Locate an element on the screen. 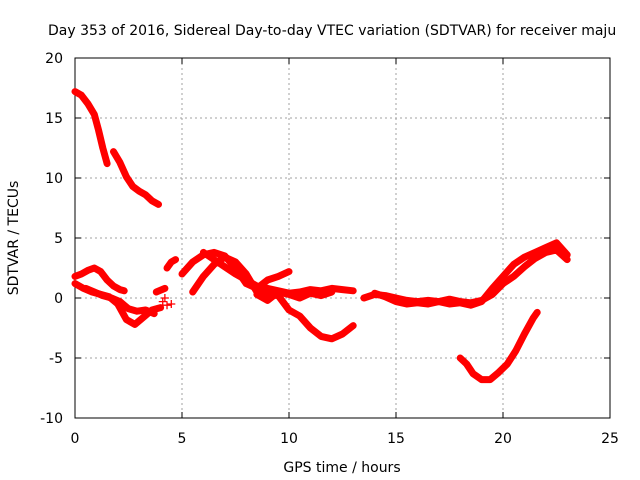 This screenshot has width=640, height=480. series-s5-line is located at coordinates (120, 301).